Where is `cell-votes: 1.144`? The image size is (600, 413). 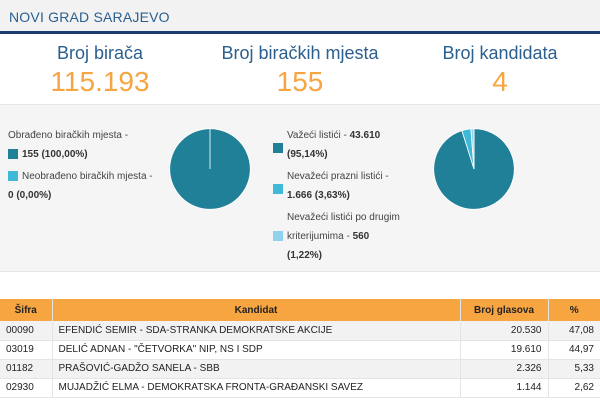
cell-votes: 1.144 is located at coordinates (504, 388).